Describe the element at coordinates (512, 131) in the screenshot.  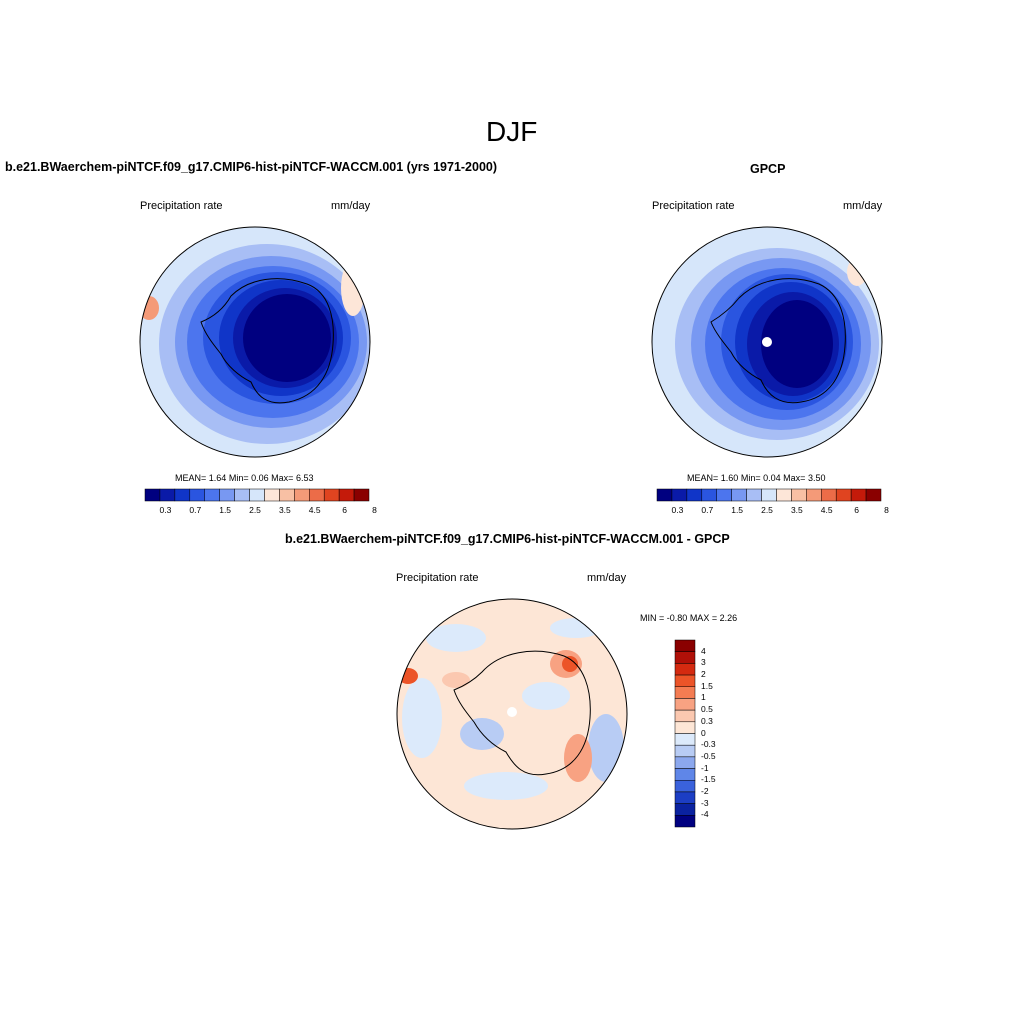
I see `figure-title: DJF` at that location.